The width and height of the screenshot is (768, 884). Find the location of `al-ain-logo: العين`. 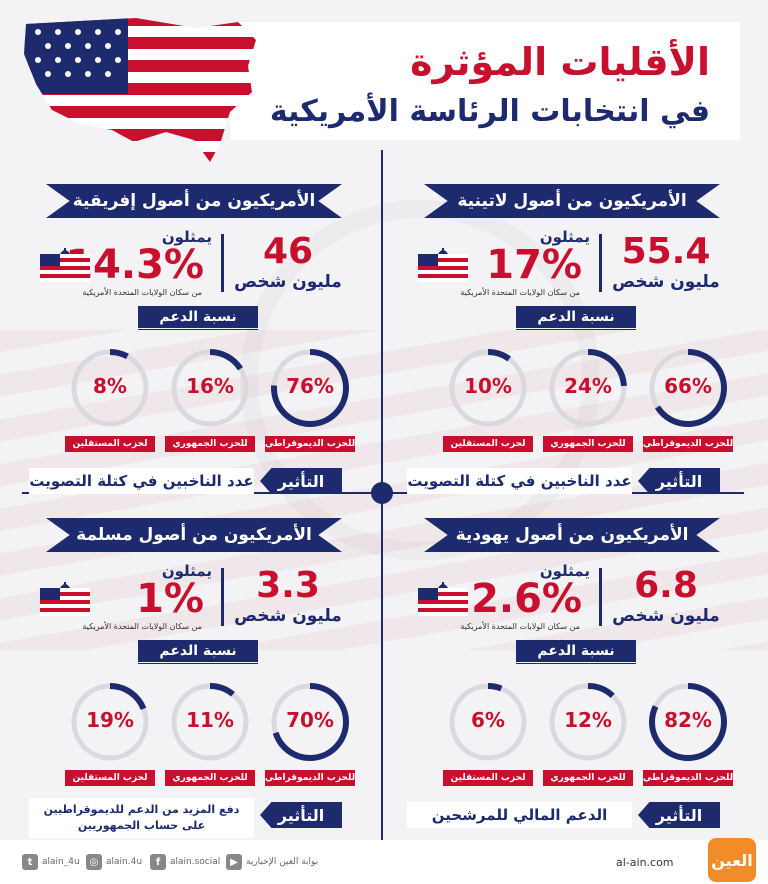

al-ain-logo: العين is located at coordinates (732, 860).